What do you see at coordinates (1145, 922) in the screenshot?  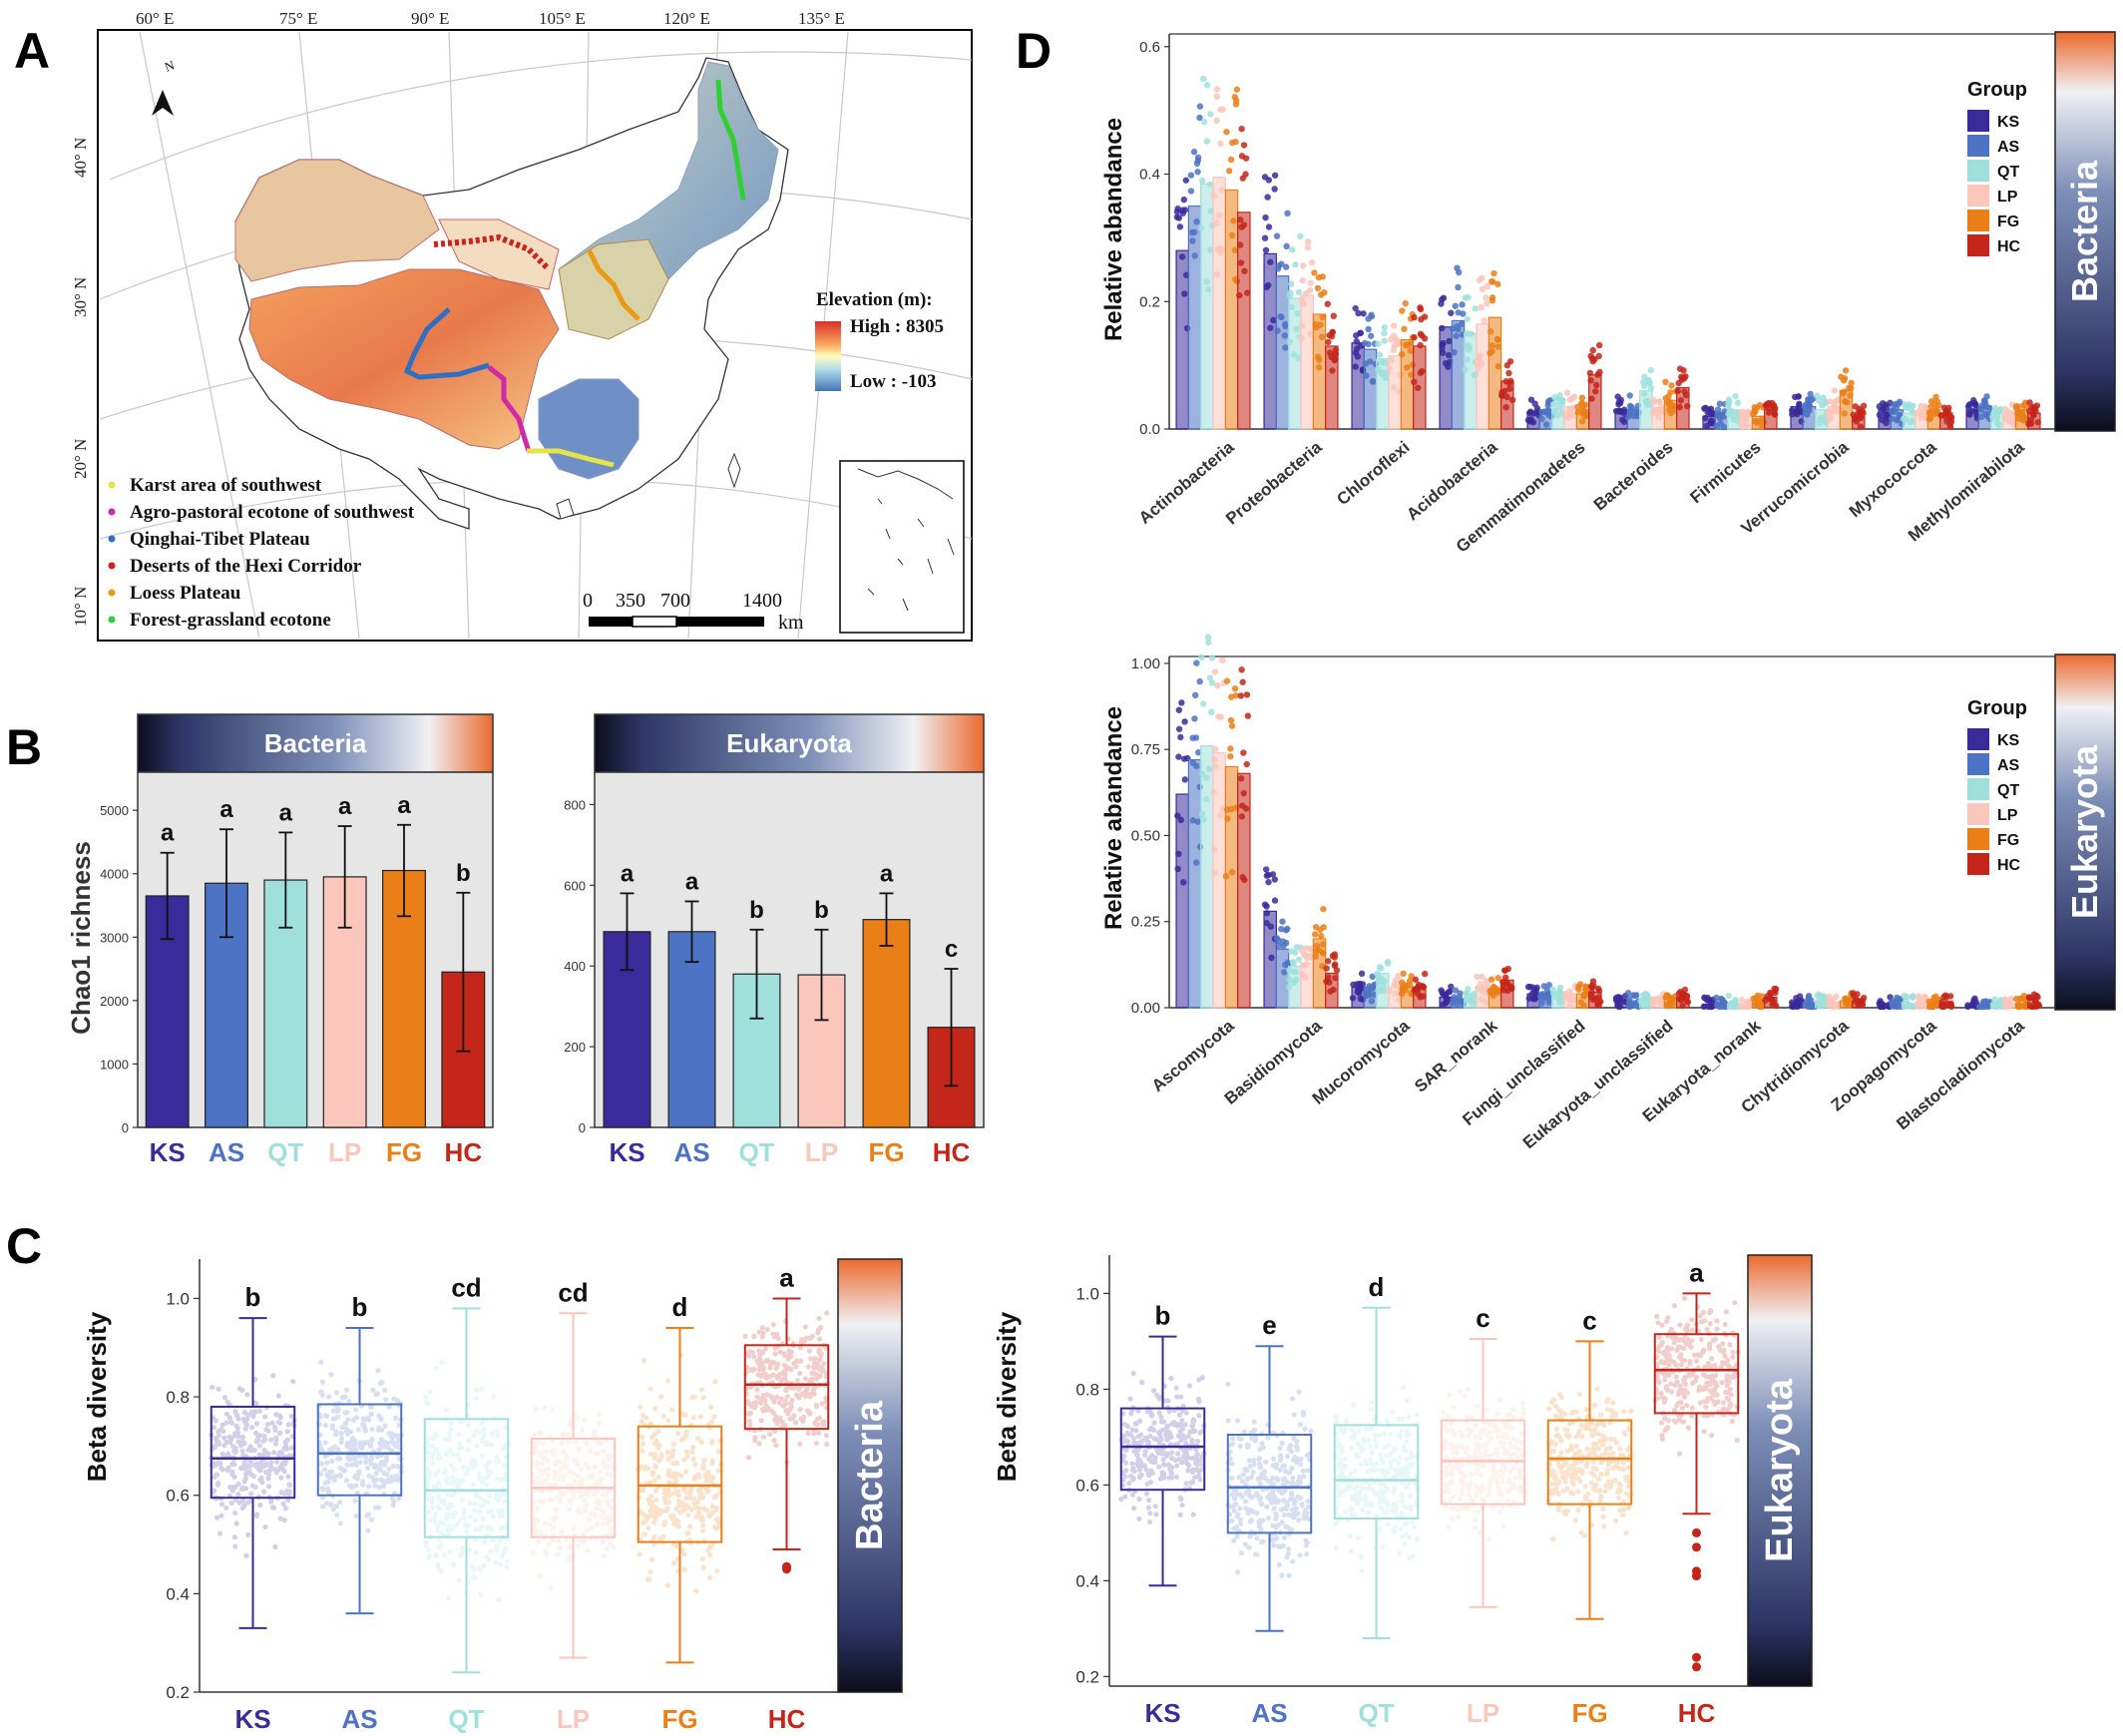 I see `y-tick-label: 0.25` at bounding box center [1145, 922].